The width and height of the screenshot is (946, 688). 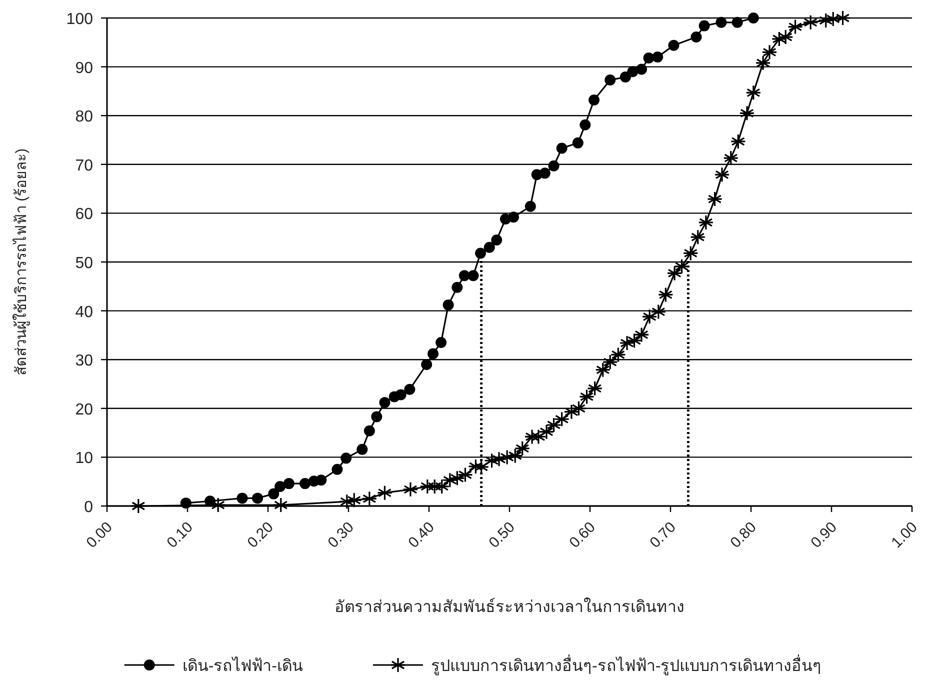 I want to click on y-tick-label: 40, so click(x=84, y=312).